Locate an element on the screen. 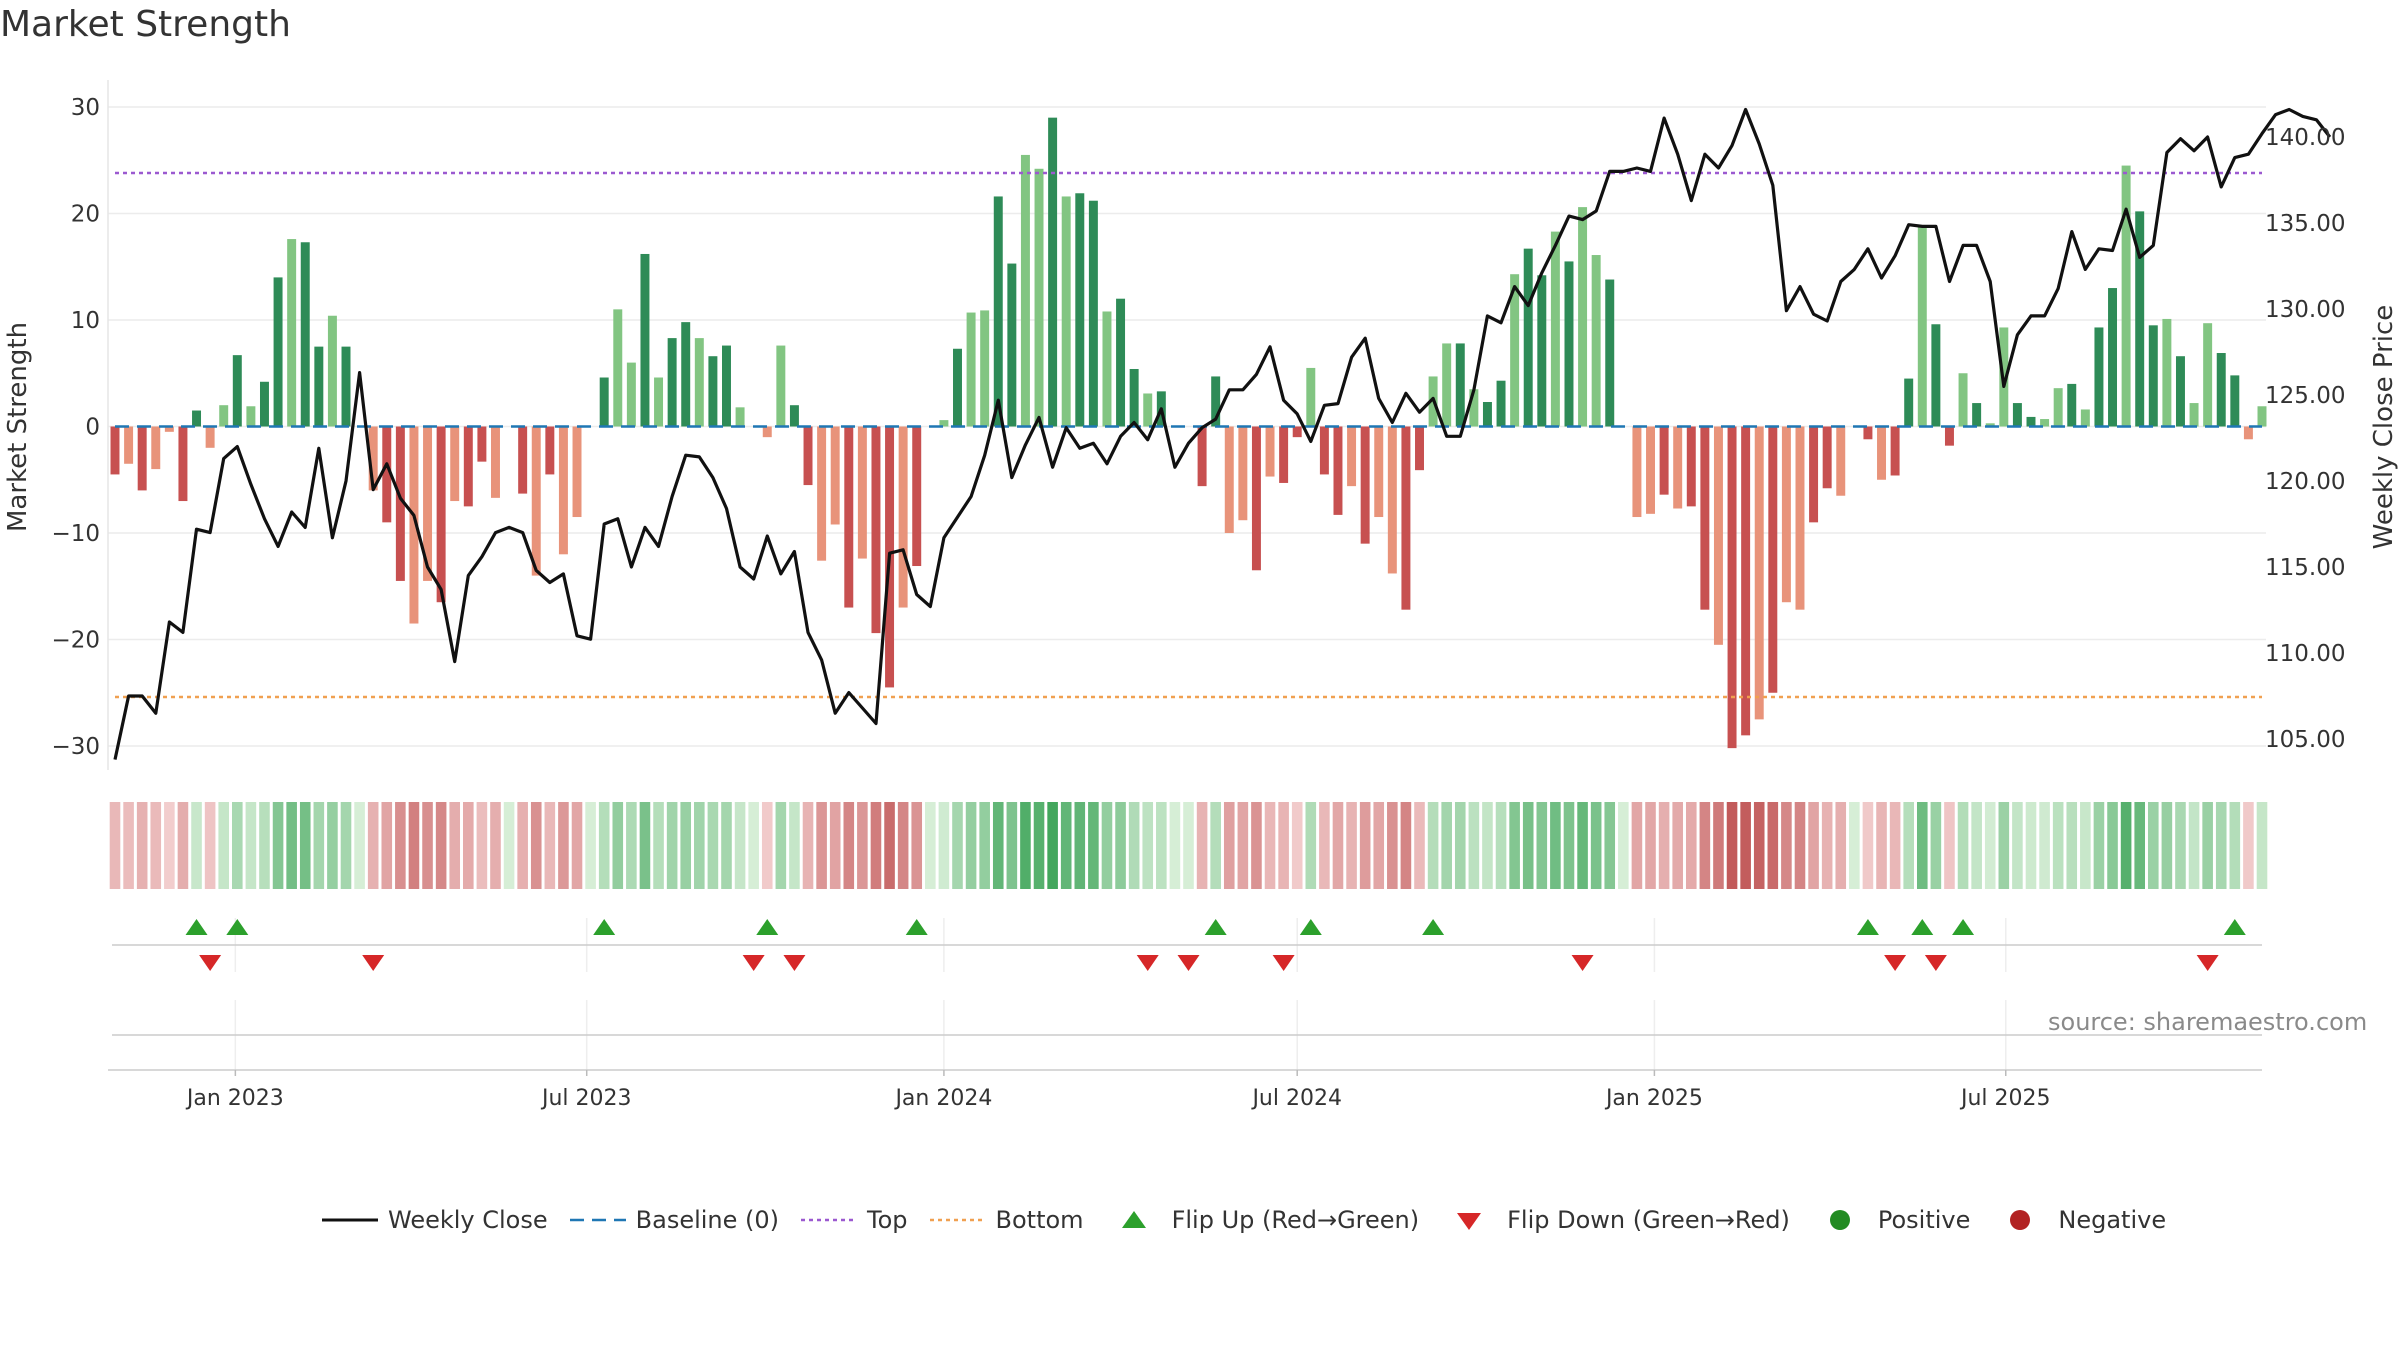 Image resolution: width=2400 pixels, height=1350 pixels. flip-markers is located at coordinates (1215, 945).